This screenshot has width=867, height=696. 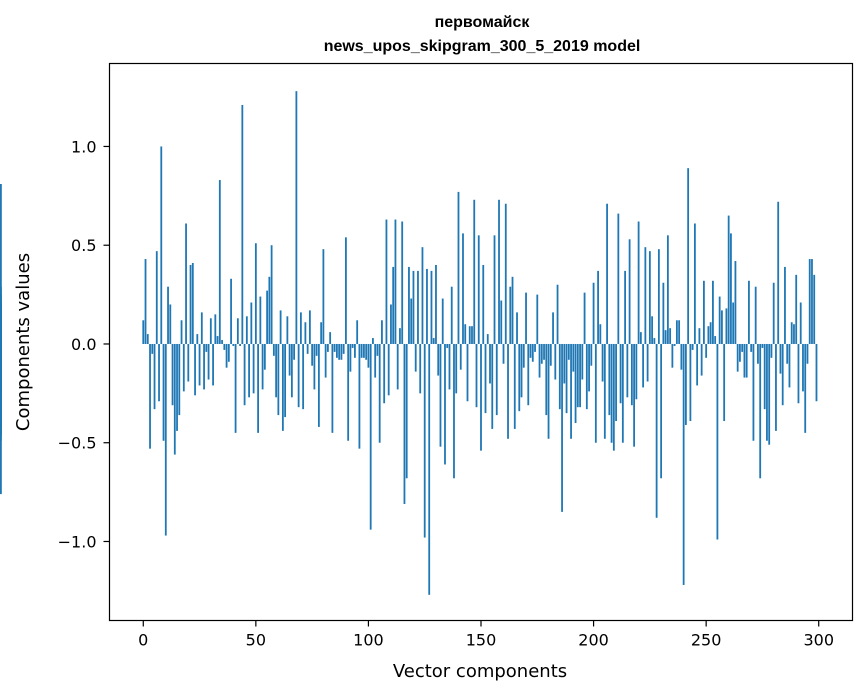 I want to click on x-tick-label: 0, so click(x=143, y=640).